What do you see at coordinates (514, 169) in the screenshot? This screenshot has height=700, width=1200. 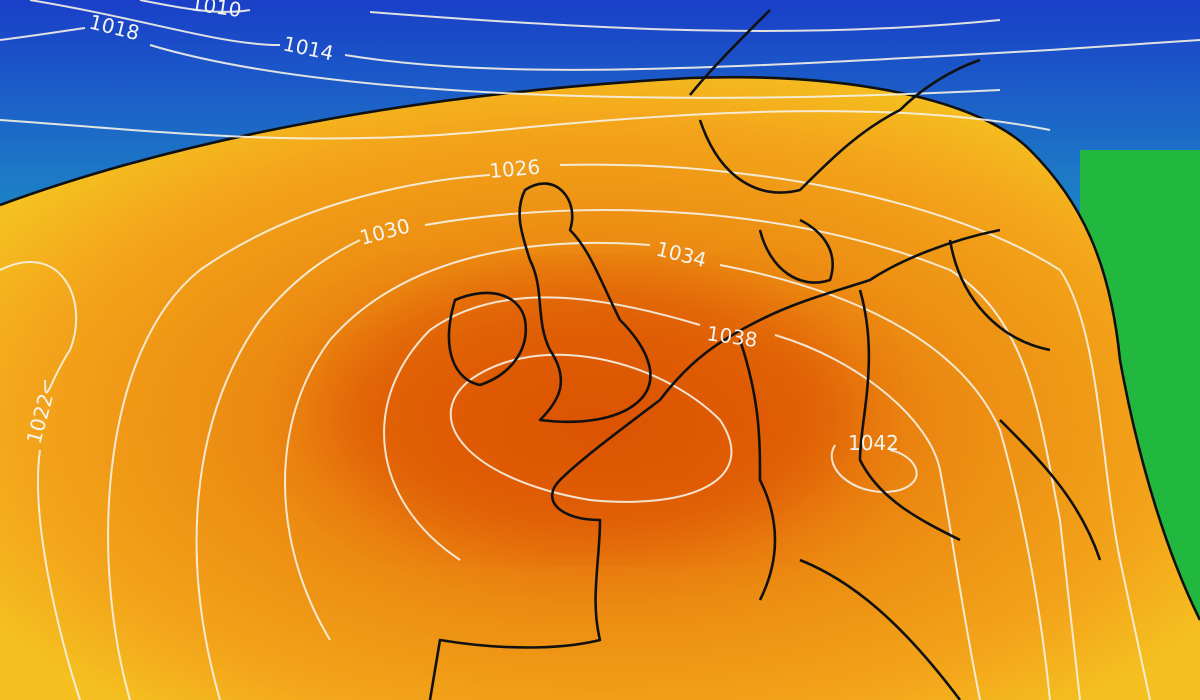 I see `isobar-label-1026: 1026` at bounding box center [514, 169].